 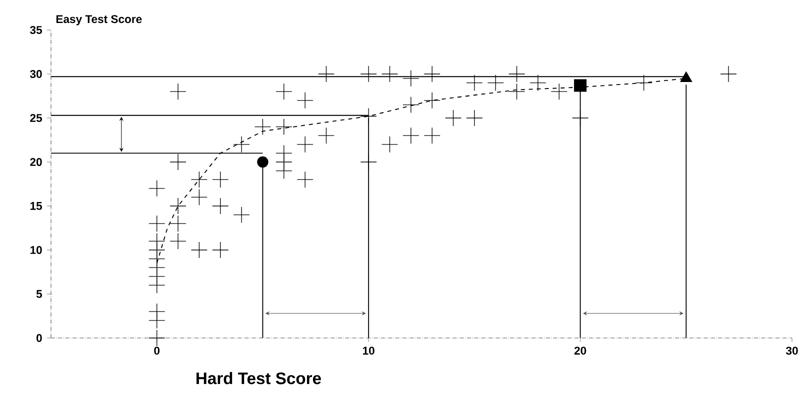 What do you see at coordinates (99, 20) in the screenshot?
I see `y-axis-title: Easy Test Score` at bounding box center [99, 20].